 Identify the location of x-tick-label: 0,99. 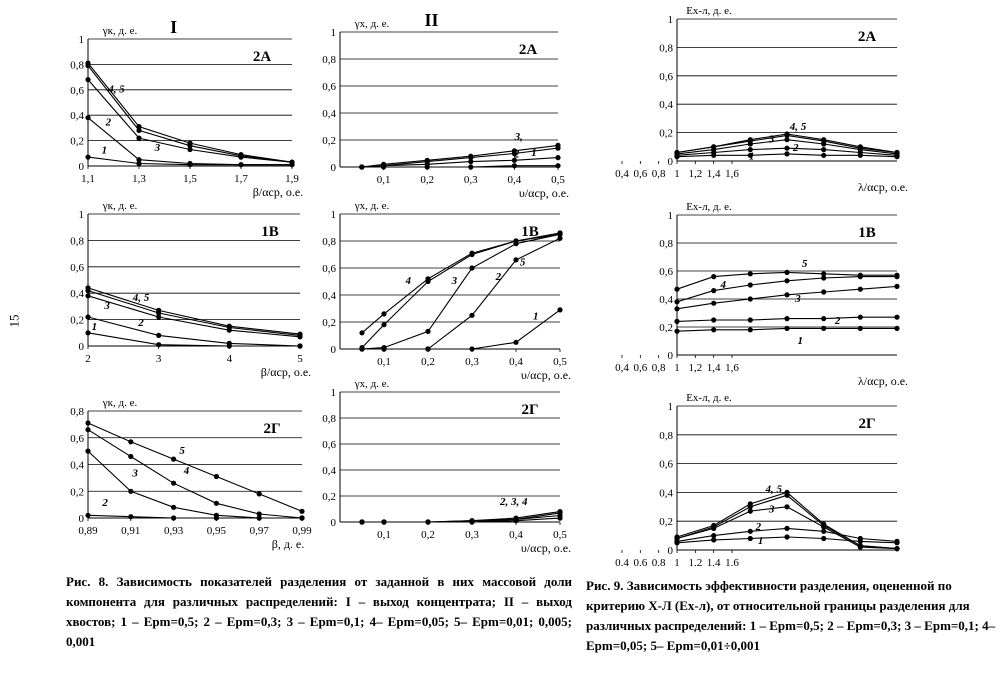
(302, 531).